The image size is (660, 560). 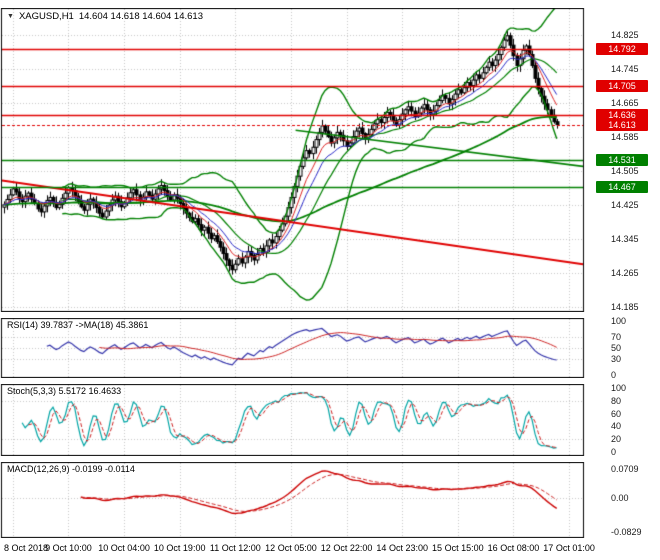 What do you see at coordinates (625, 204) in the screenshot?
I see `axis-tick-label: 14.425` at bounding box center [625, 204].